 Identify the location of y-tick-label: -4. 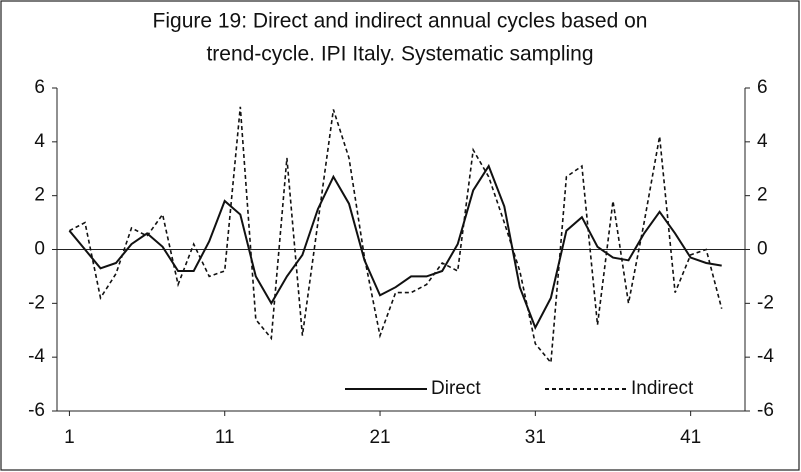
(36, 356).